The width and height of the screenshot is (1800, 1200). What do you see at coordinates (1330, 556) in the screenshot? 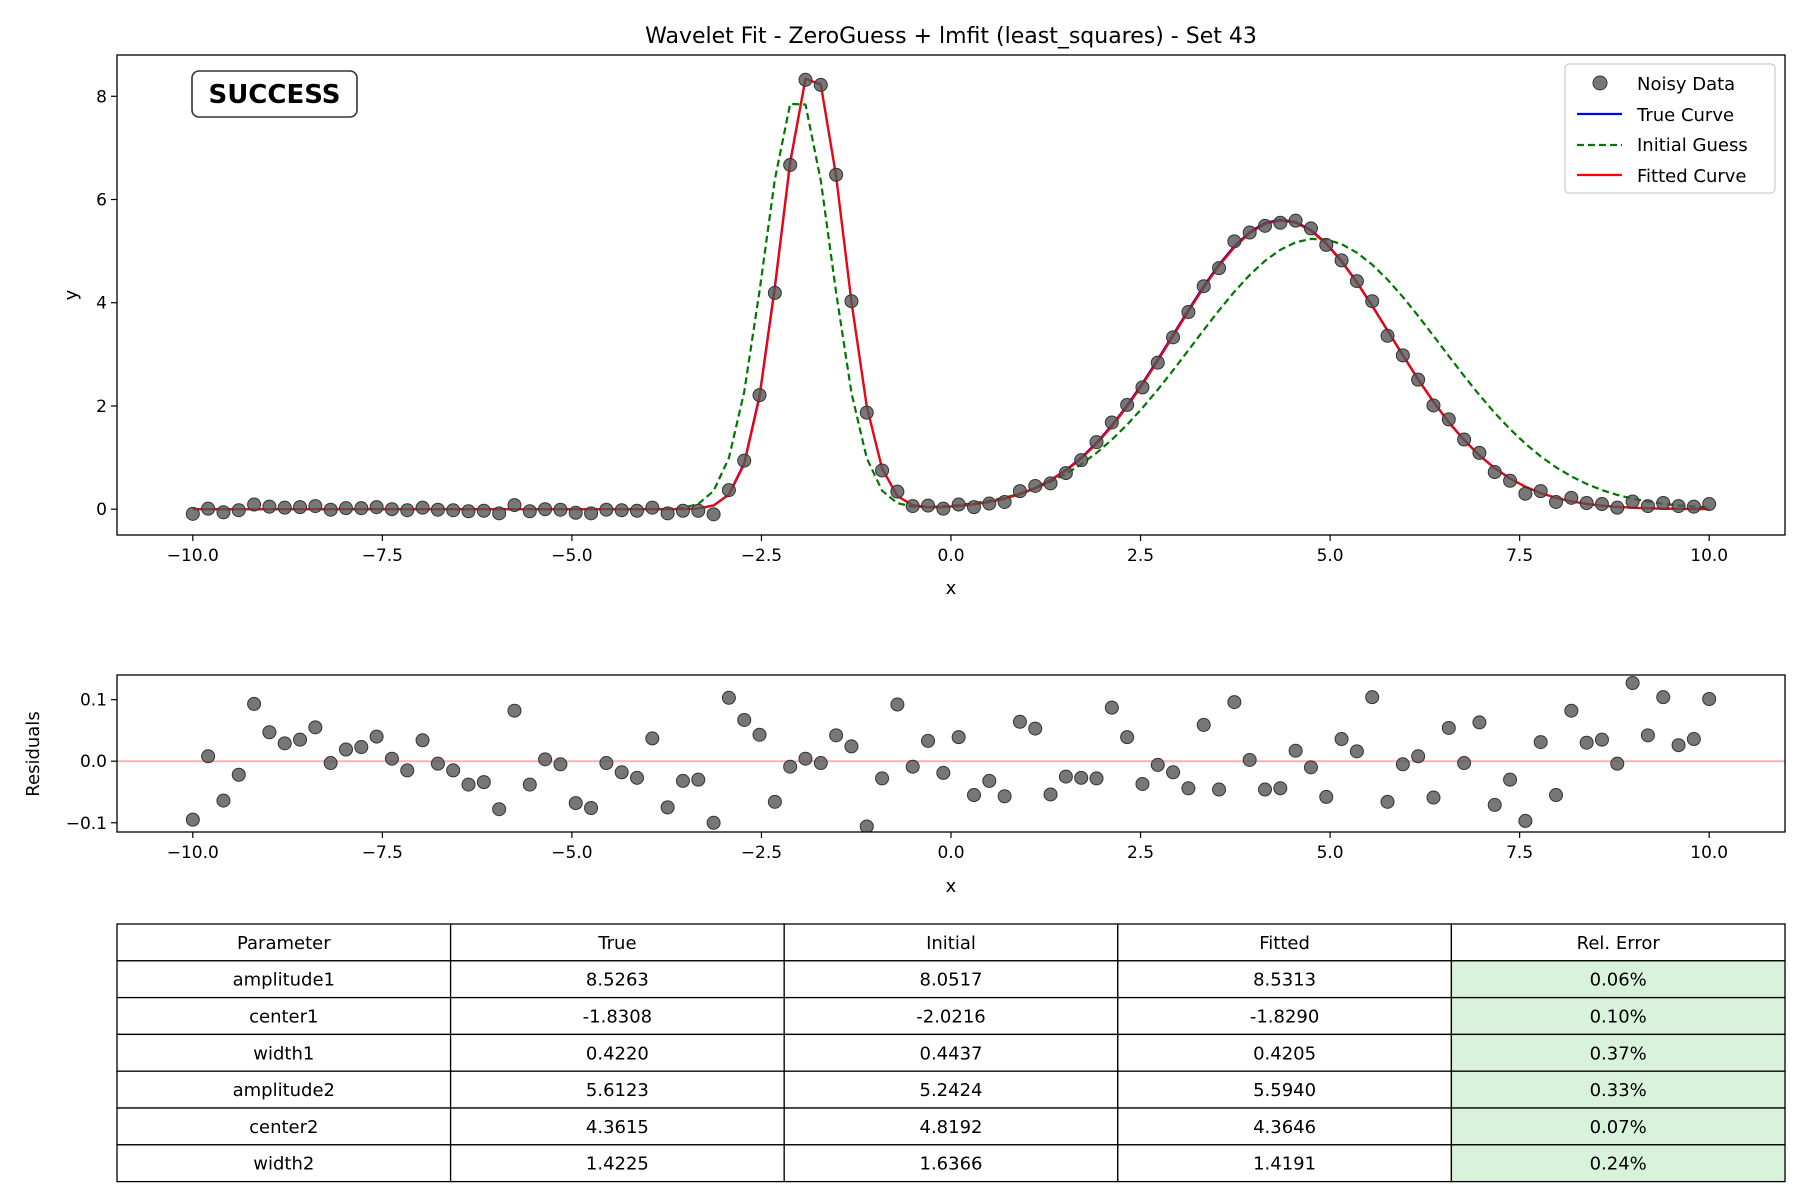
I see `main-x-tick-label: 5.0` at bounding box center [1330, 556].